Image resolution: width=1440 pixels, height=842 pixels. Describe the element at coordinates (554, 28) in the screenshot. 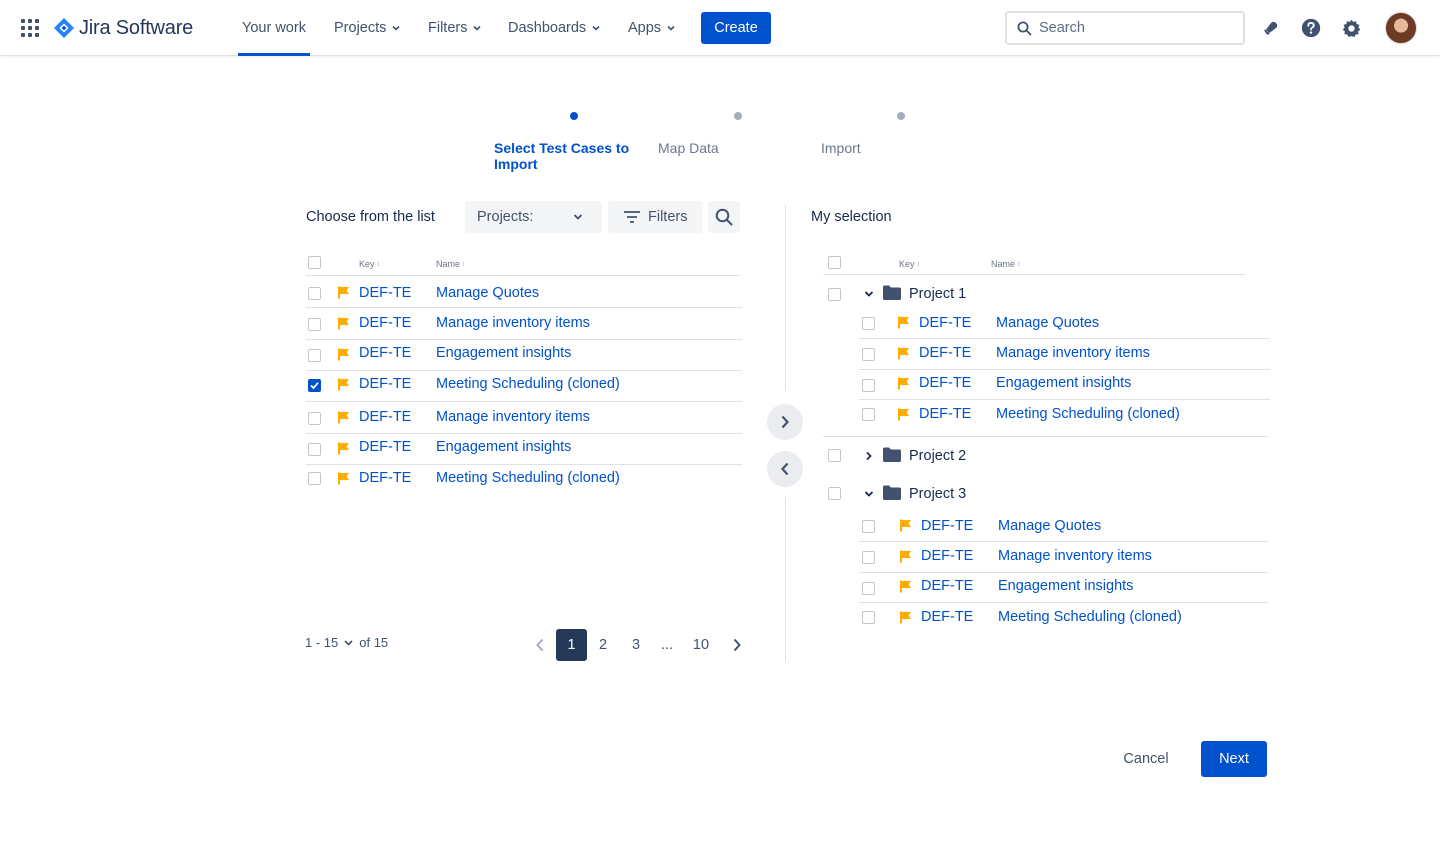

I see `nav-dashboards: Dashboards` at that location.